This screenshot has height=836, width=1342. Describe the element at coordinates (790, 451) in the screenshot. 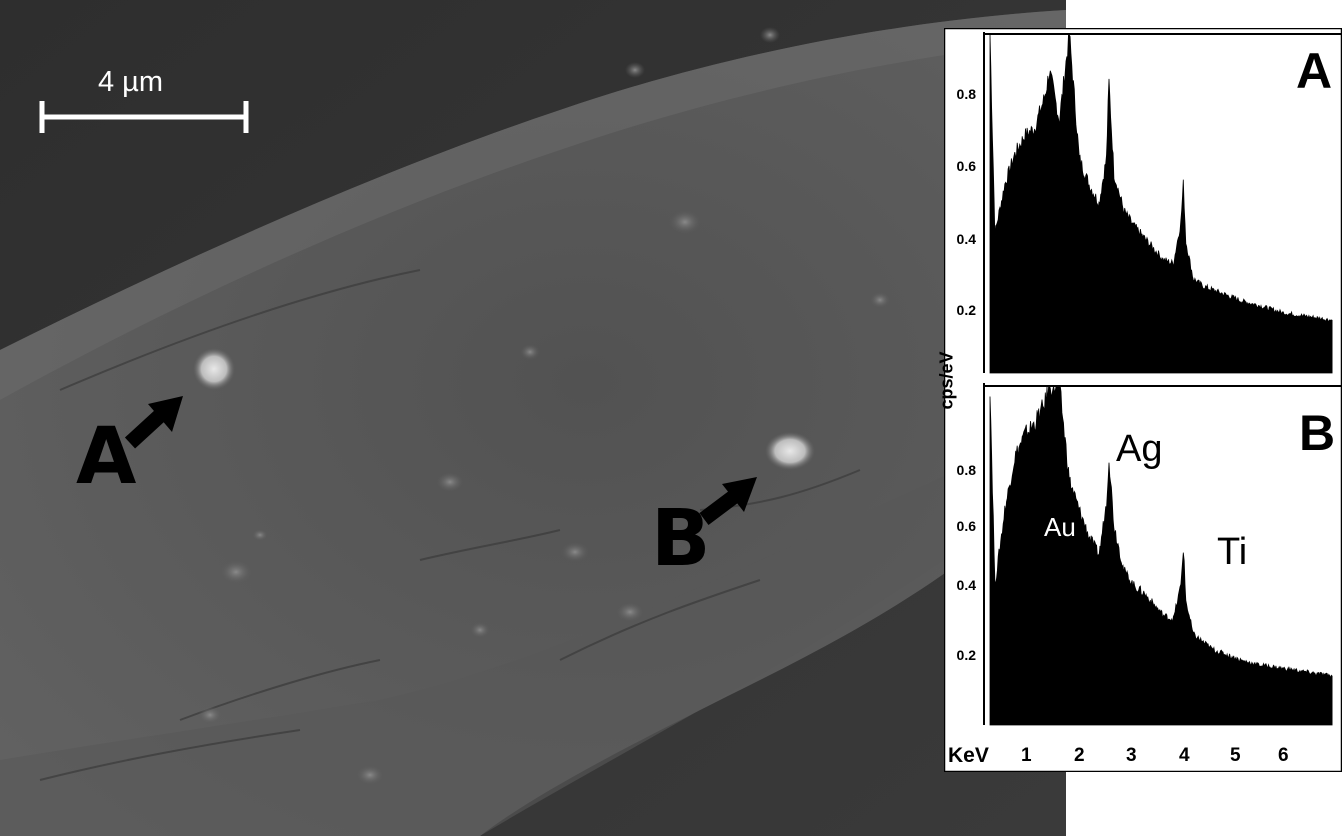

I see `particle-b` at that location.